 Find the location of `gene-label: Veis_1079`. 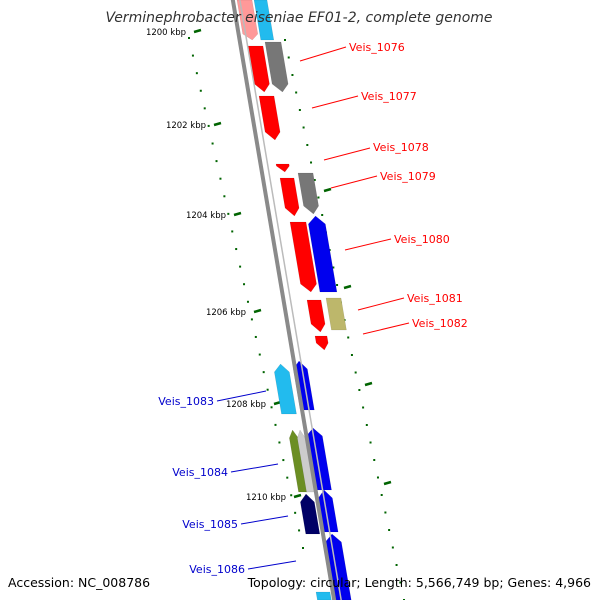

gene-label: Veis_1079 is located at coordinates (408, 176).